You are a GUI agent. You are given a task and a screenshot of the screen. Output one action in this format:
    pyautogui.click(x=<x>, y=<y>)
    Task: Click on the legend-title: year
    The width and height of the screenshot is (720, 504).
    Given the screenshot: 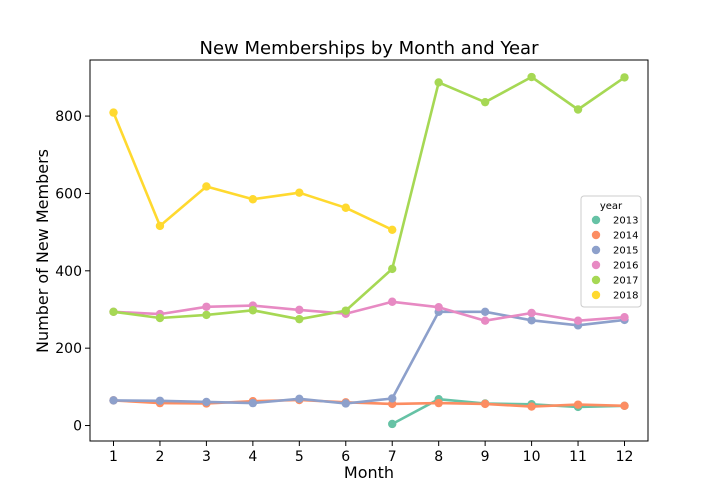 What is the action you would take?
    pyautogui.click(x=611, y=206)
    